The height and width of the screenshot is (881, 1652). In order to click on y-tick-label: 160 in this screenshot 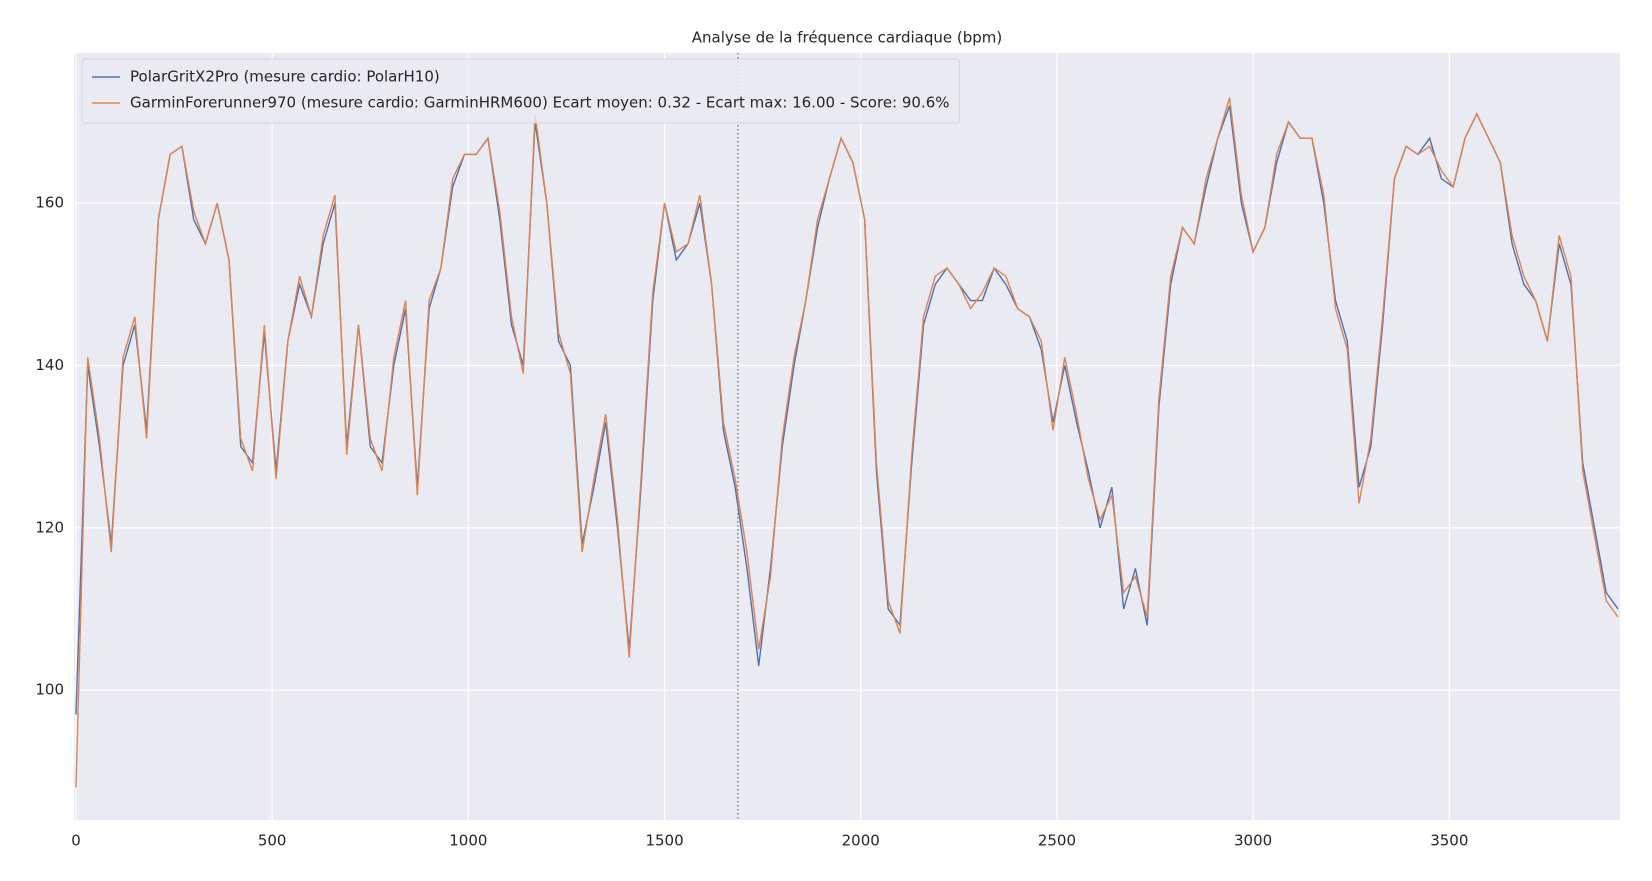, I will do `click(49, 203)`.